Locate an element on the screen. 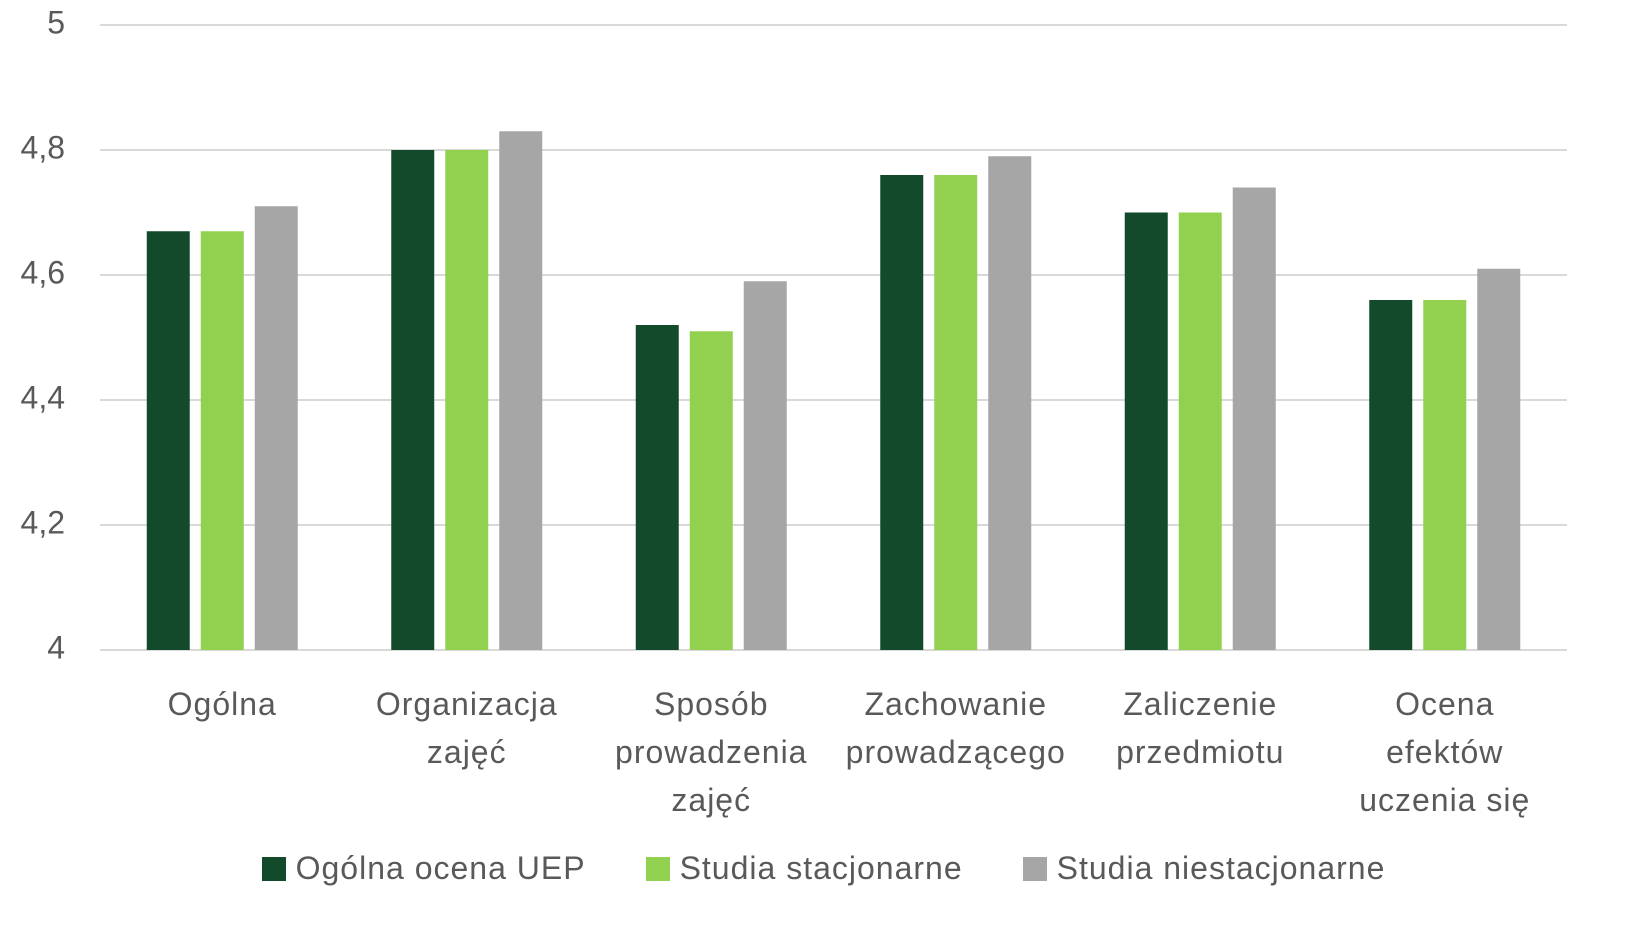  x-tick-label: Zachowanie prowadzącego is located at coordinates (955, 728).